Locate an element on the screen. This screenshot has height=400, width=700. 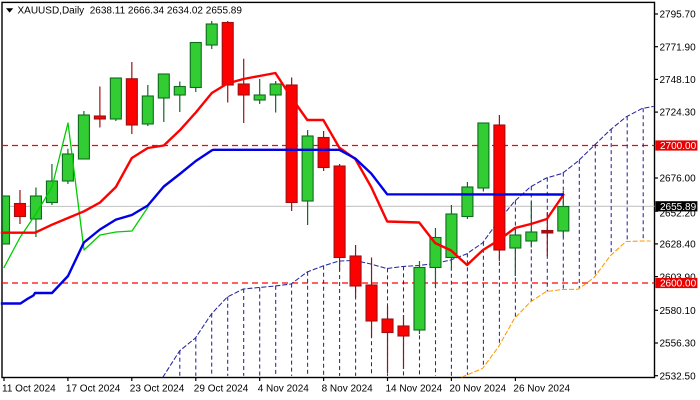
svg-text: 2532.50 is located at coordinates (678, 376).